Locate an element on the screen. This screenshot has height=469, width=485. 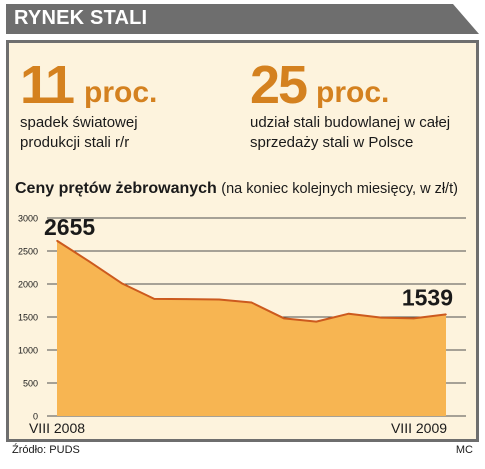
chart-title: Ceny prętów żebrowanych is located at coordinates (116, 188).